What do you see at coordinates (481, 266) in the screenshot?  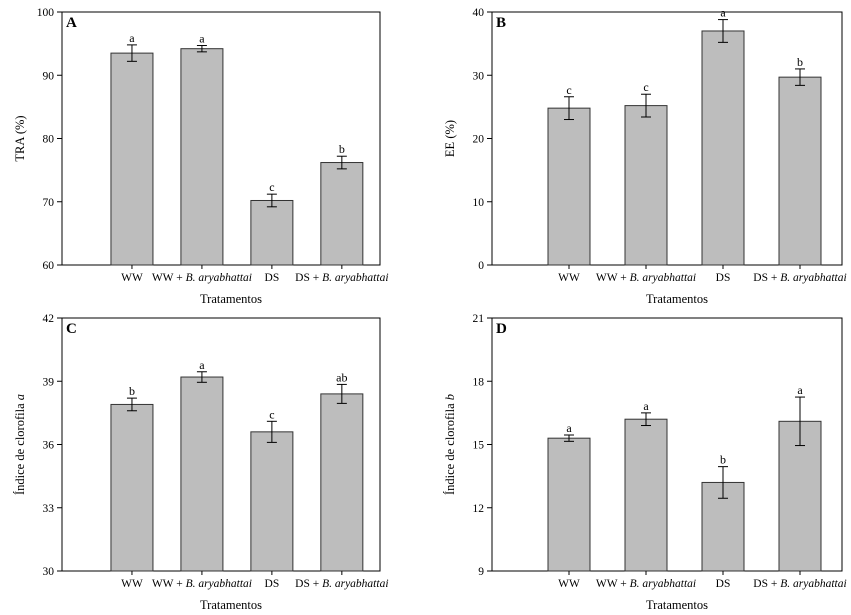 I see `y-tick-label: 0` at bounding box center [481, 266].